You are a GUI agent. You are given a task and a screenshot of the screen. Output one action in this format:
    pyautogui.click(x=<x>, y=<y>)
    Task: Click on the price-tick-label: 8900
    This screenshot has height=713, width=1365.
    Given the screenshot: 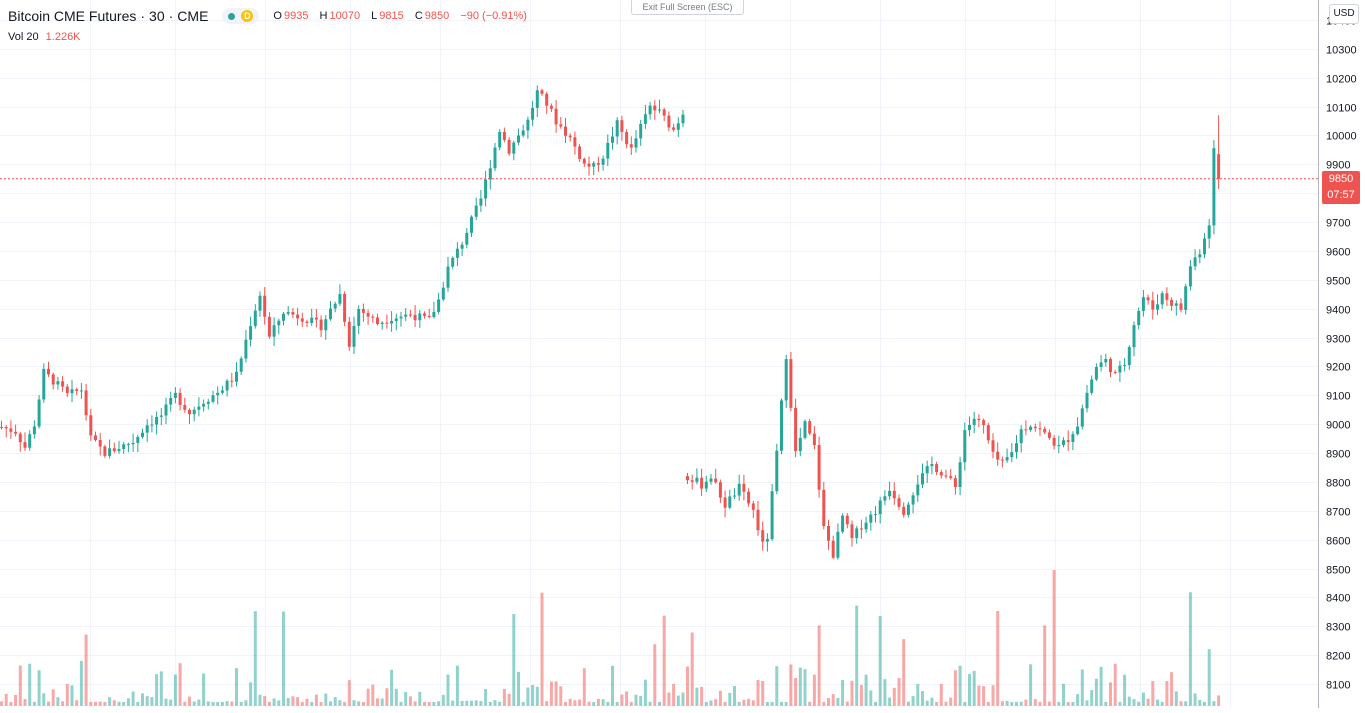 What is the action you would take?
    pyautogui.click(x=1338, y=455)
    